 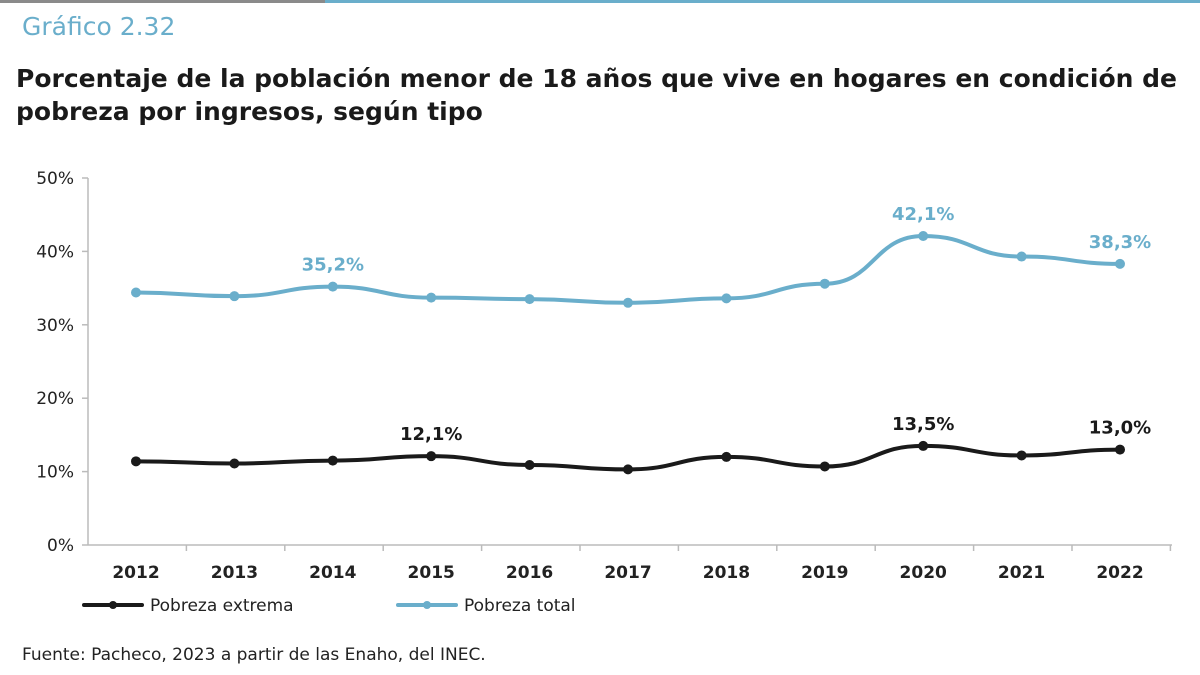 I want to click on legend-marker-extrema, so click(x=113, y=605).